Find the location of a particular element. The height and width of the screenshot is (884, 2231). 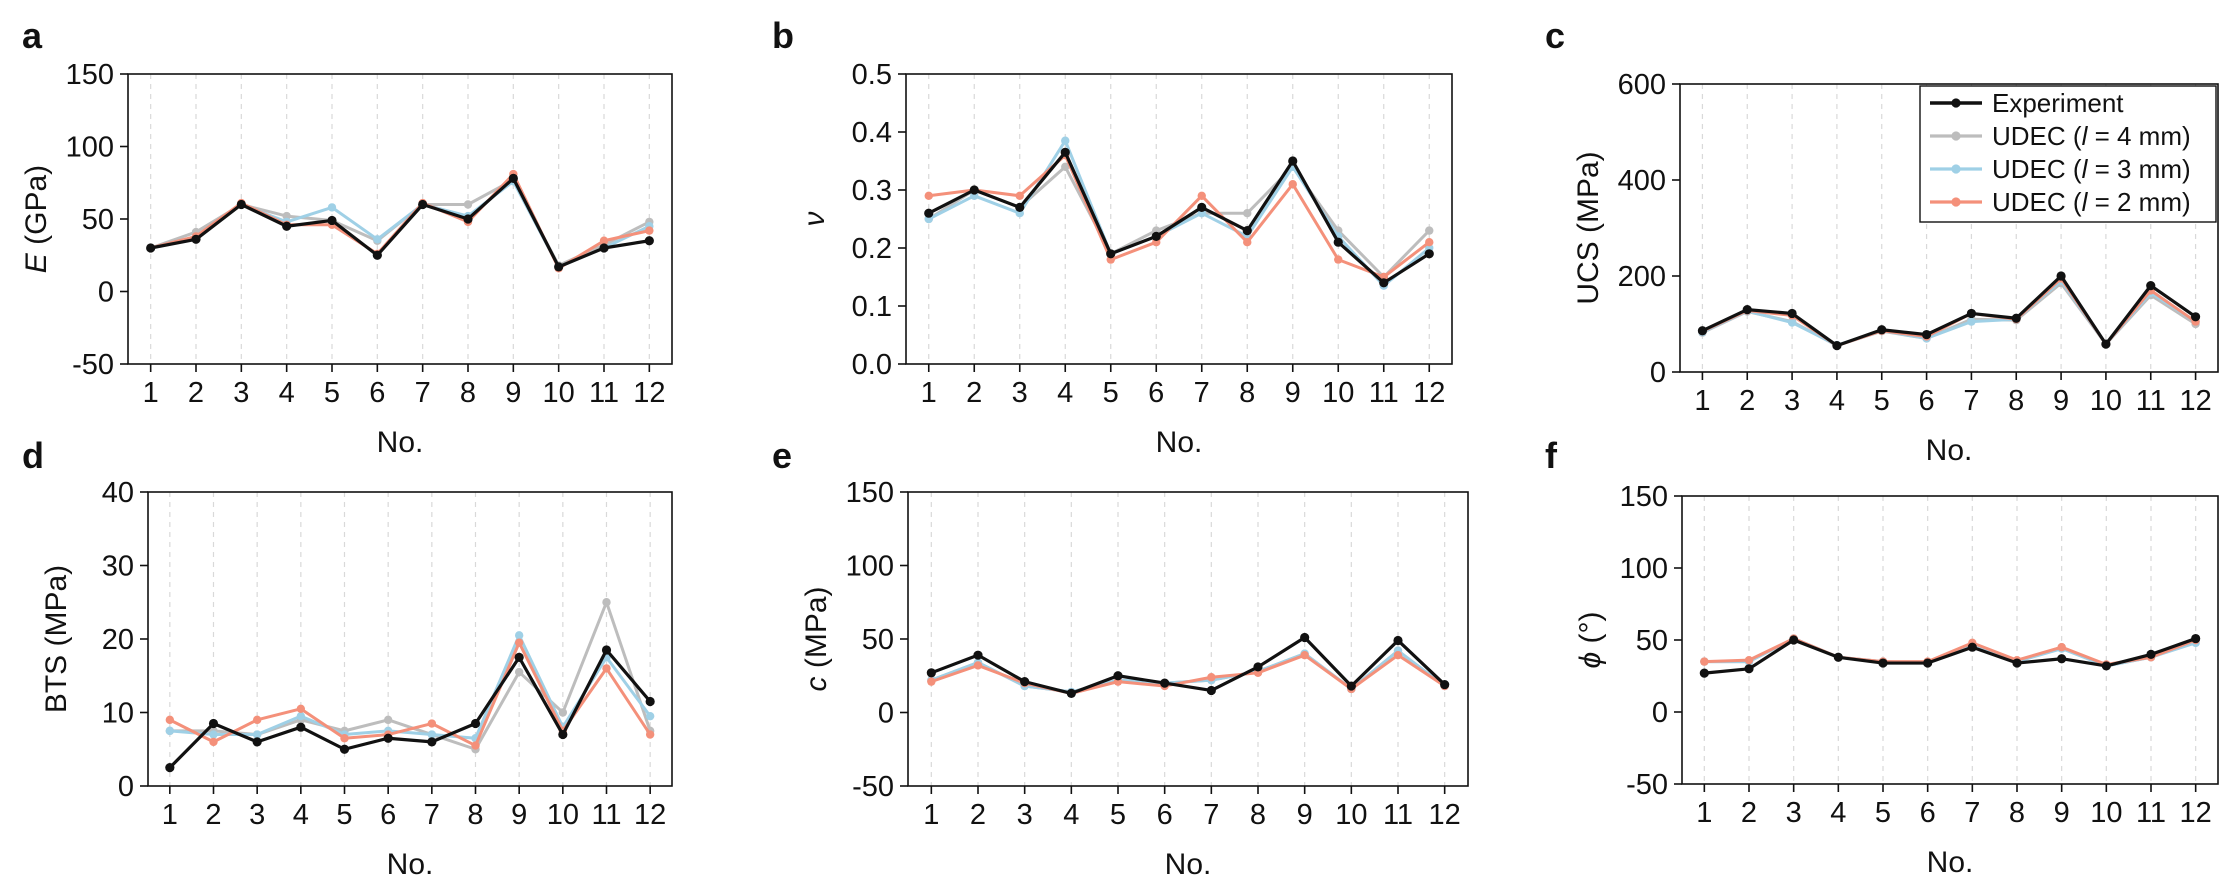

series-line-udec-l-3-mm is located at coordinates (410, 686).